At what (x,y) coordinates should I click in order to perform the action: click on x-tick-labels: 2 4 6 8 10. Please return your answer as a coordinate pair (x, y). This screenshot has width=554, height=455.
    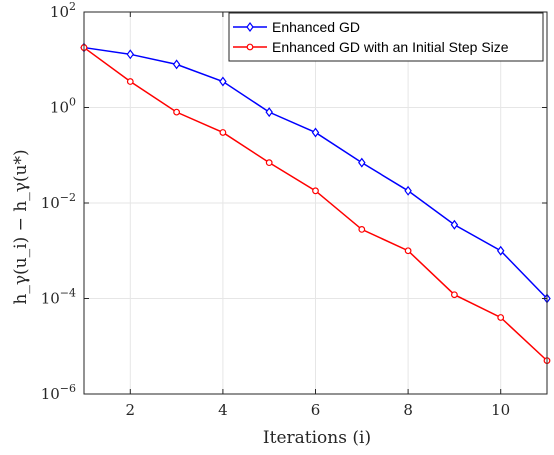
    Looking at the image, I should click on (318, 410).